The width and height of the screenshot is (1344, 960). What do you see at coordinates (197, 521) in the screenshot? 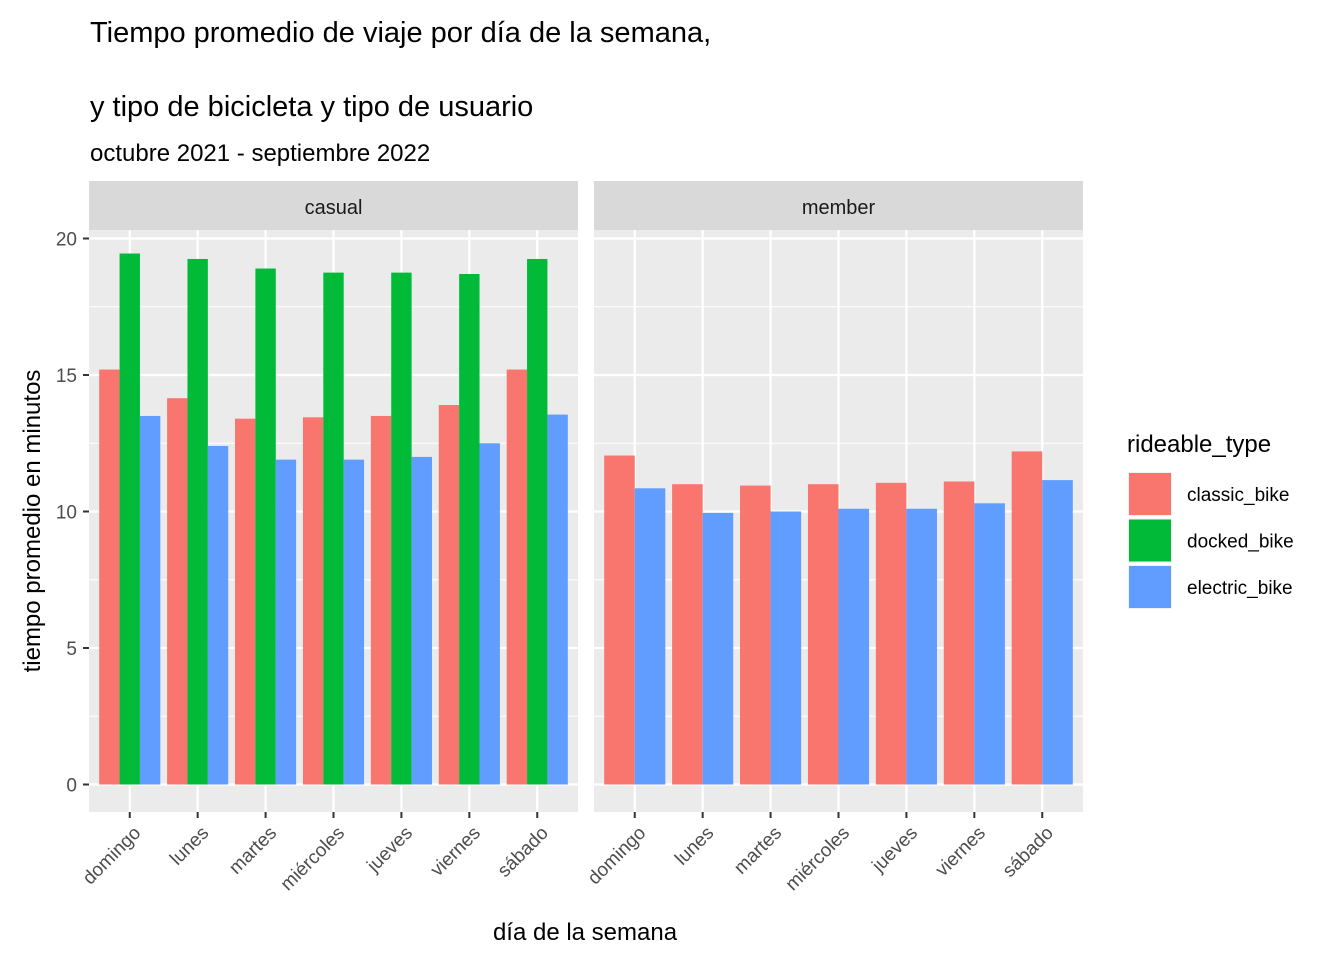
I see `bar-casual-docked_bike-lunes` at bounding box center [197, 521].